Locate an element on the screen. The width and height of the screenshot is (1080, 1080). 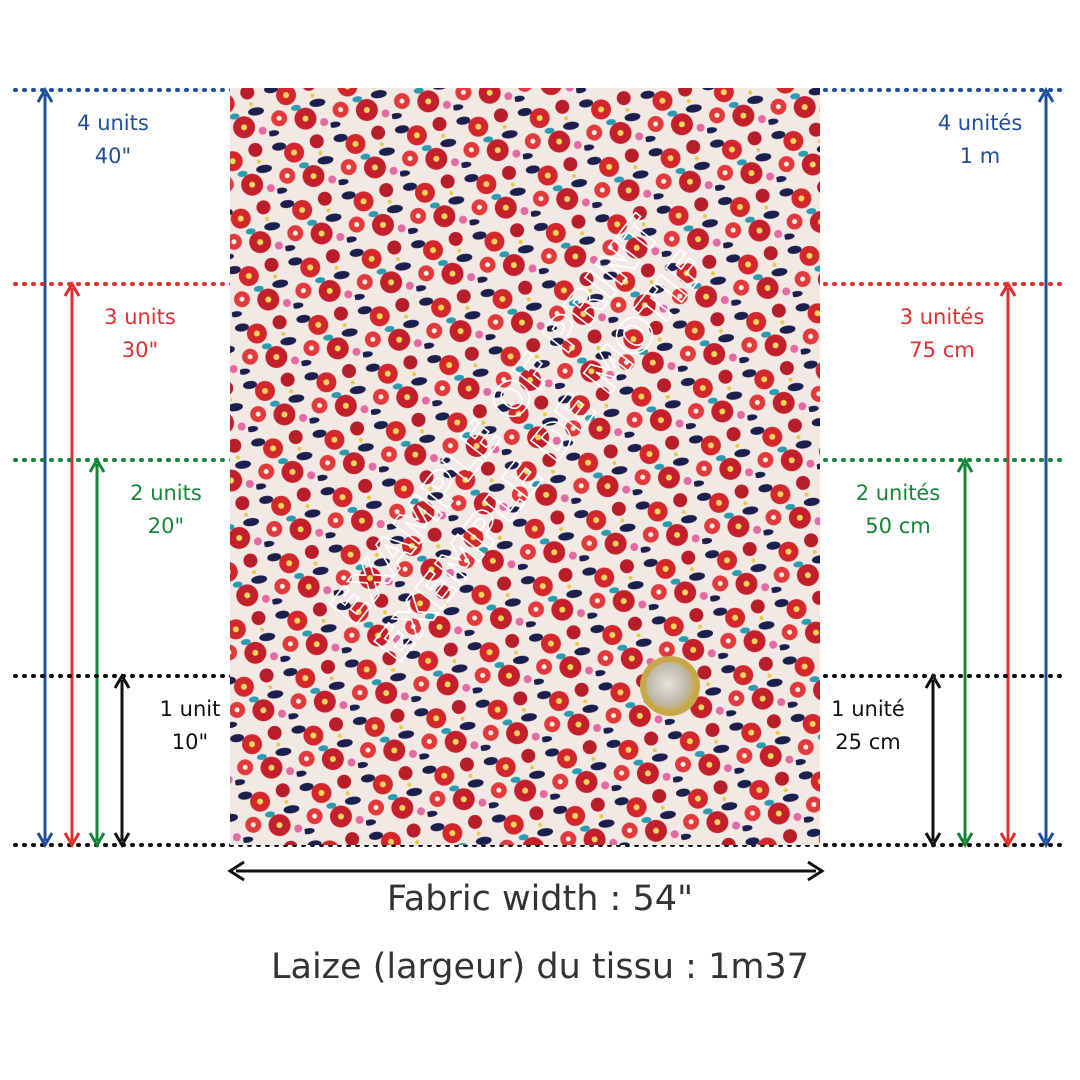
right-size: 1 m is located at coordinates (980, 156).